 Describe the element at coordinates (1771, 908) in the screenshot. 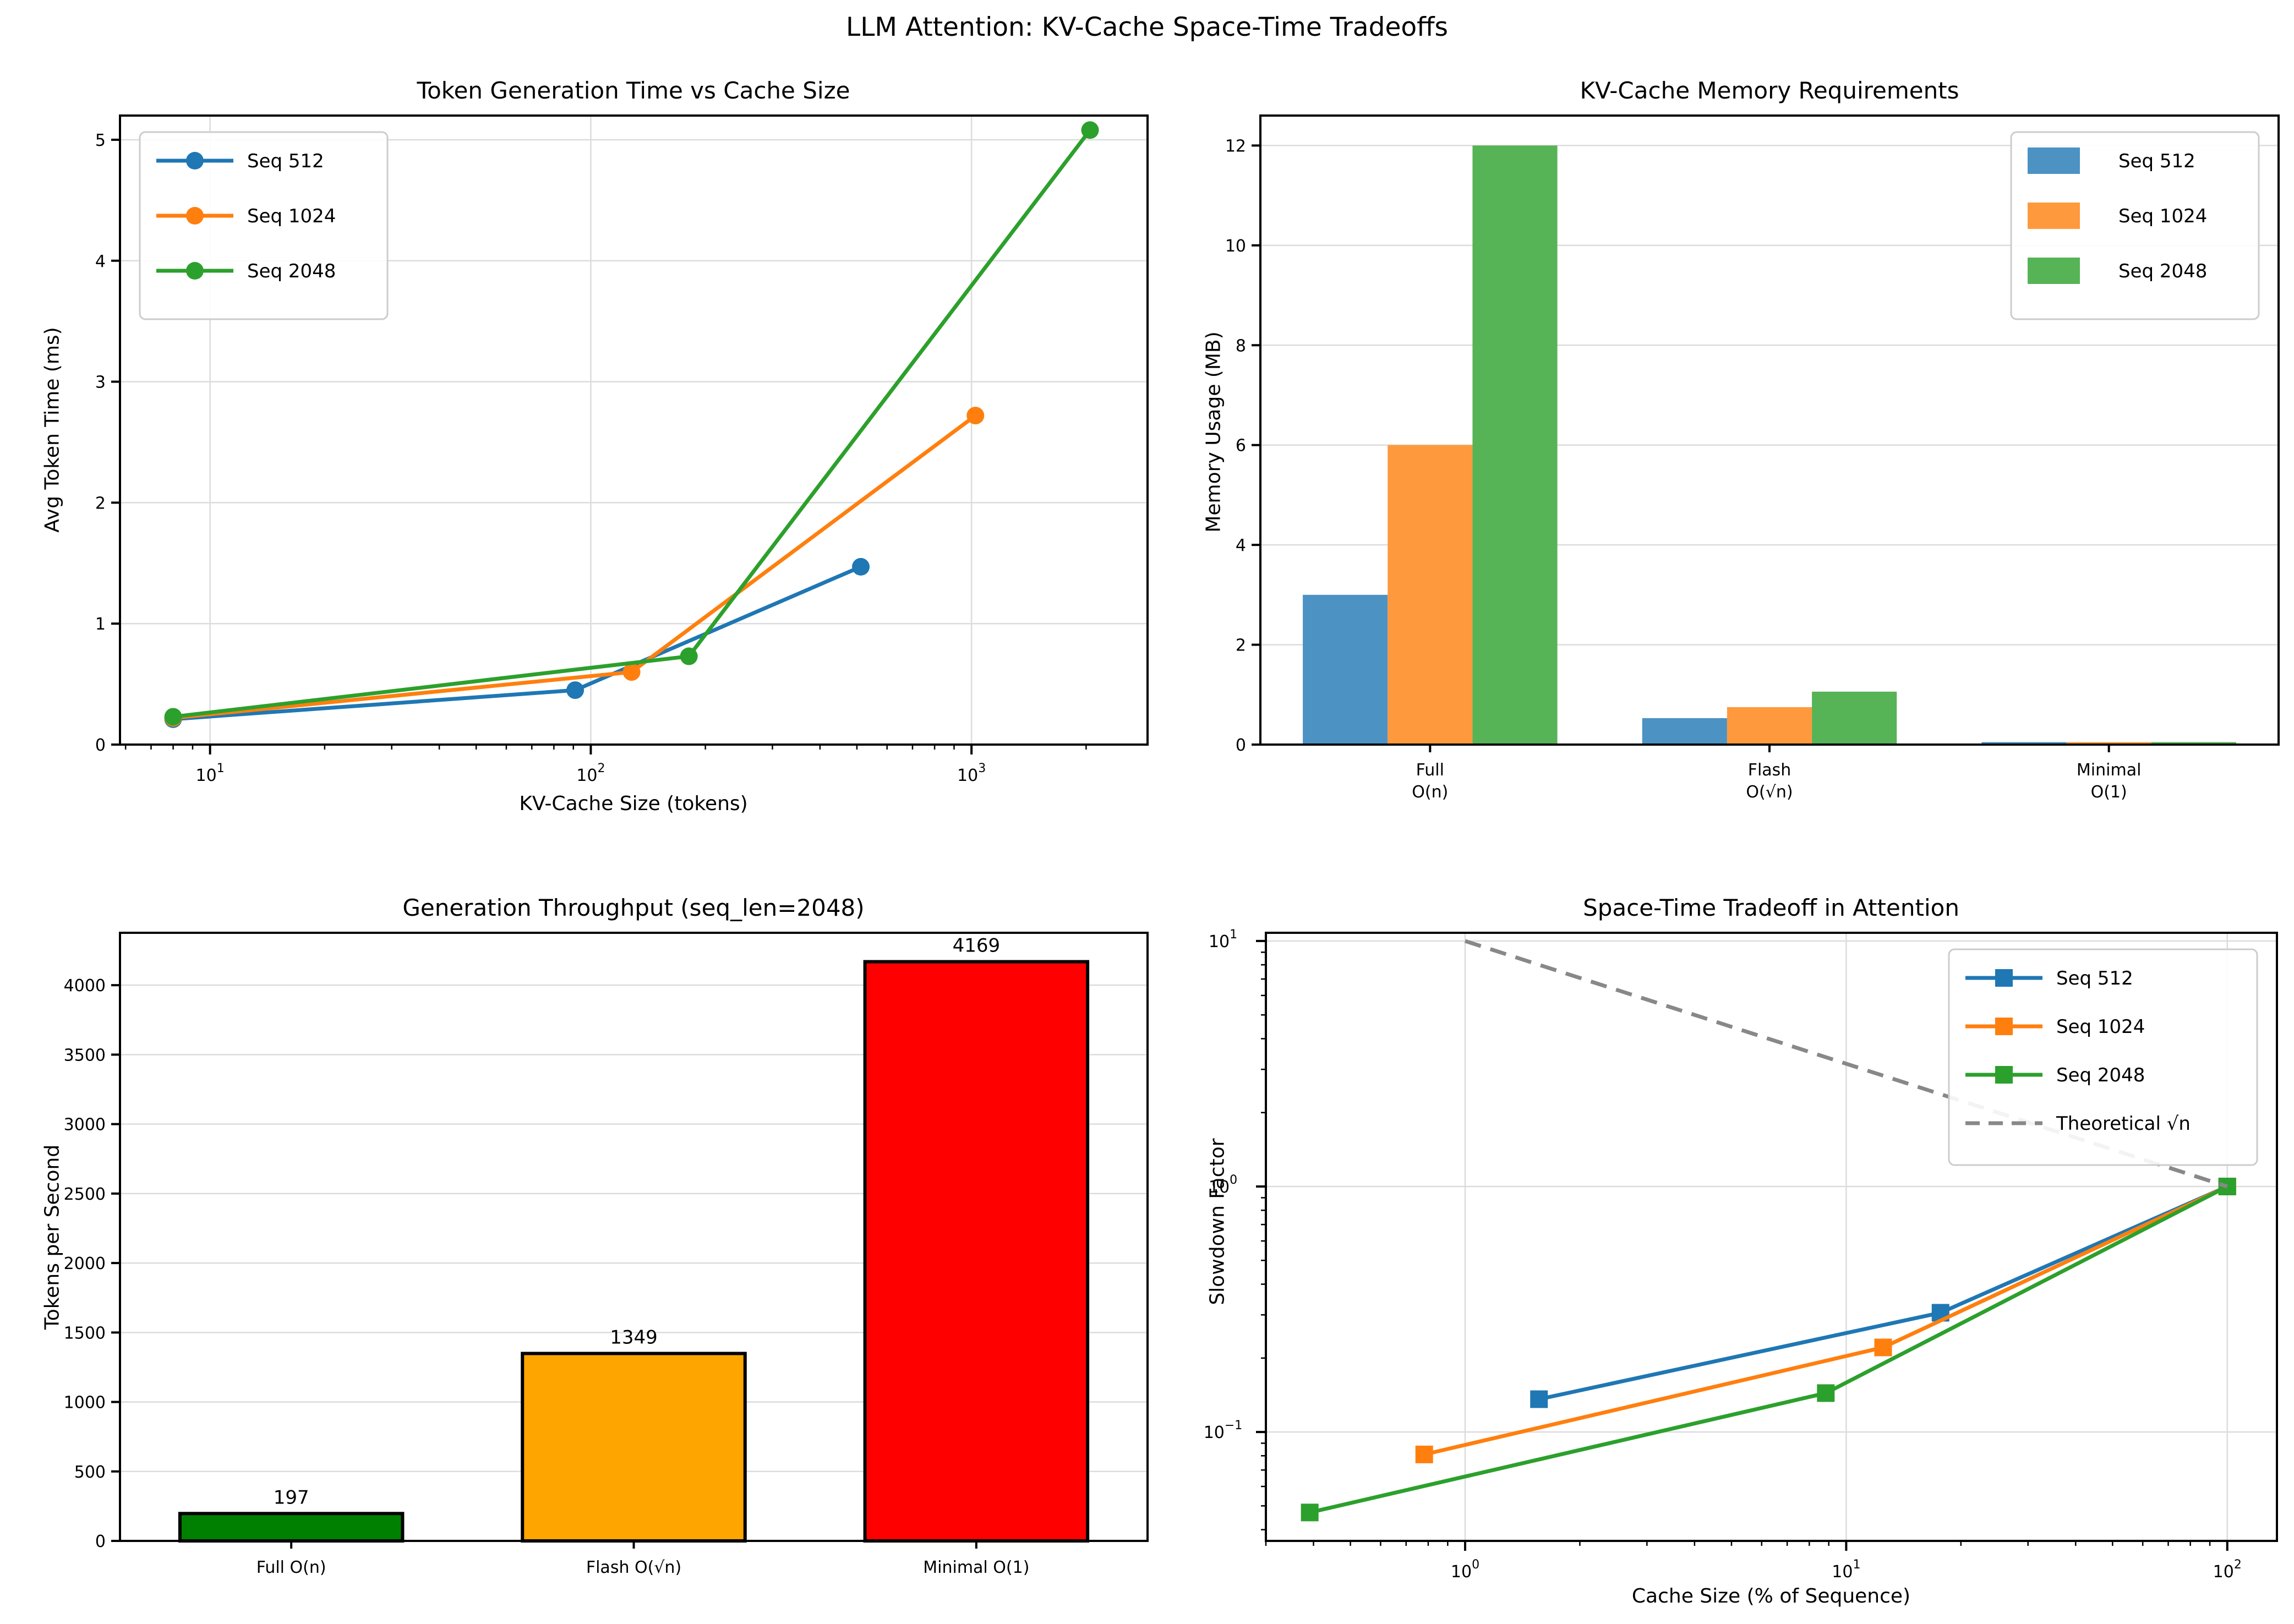

I see `chart4-title: Space-Time Tradeoff in Attention` at that location.